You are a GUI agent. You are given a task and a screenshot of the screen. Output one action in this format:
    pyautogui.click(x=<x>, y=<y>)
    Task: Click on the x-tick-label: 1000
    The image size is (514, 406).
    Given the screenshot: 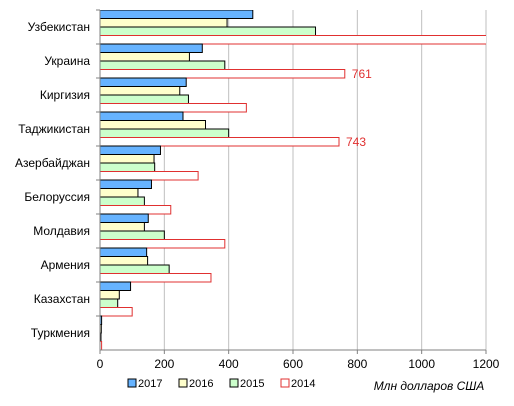 What is the action you would take?
    pyautogui.click(x=421, y=364)
    